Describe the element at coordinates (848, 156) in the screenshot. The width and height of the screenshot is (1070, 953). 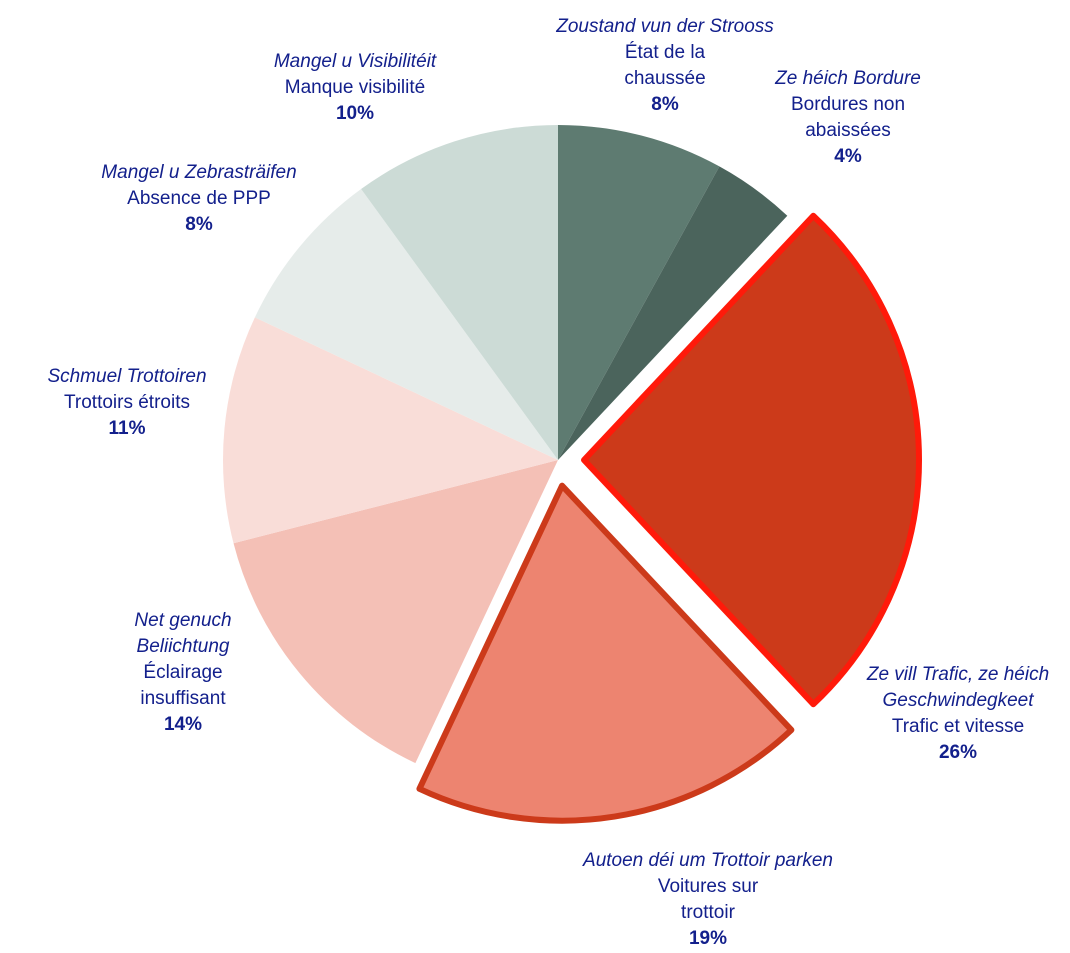
I see `value-label: 4%` at that location.